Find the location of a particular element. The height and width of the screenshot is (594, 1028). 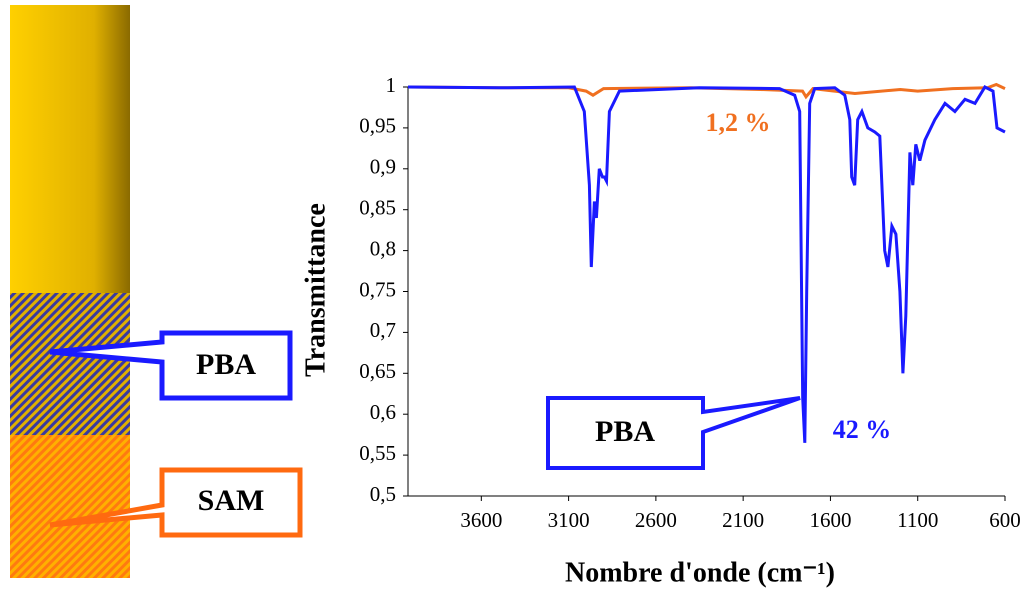

pba-layer is located at coordinates (70, 364).